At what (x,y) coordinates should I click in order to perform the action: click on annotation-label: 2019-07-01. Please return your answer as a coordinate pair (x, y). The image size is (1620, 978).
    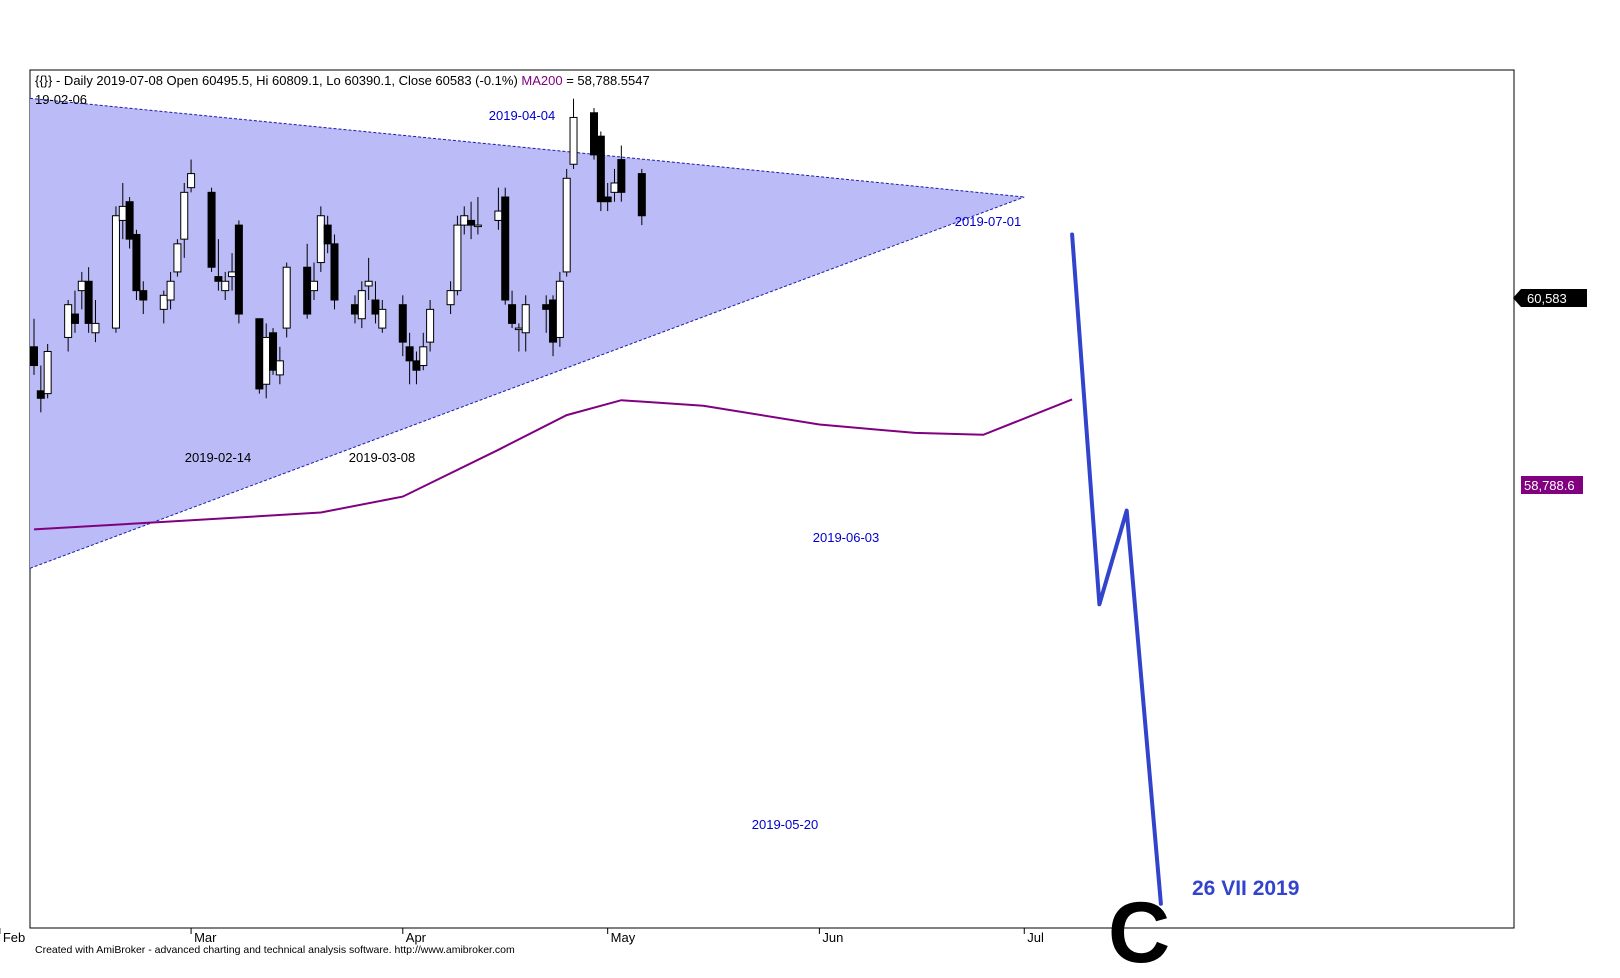
    Looking at the image, I should click on (988, 221).